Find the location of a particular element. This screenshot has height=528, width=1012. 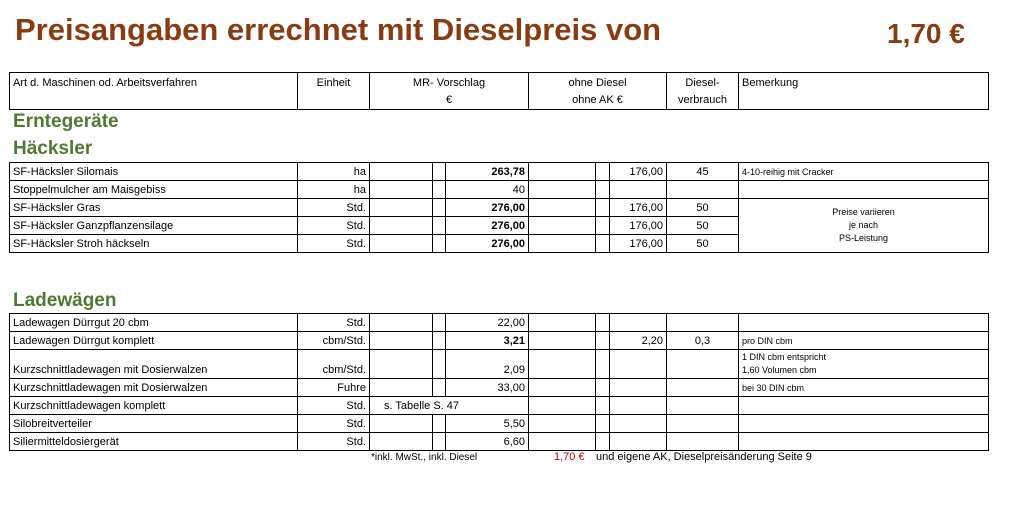

header-mr-vorschlag: MR- Vorschlag € is located at coordinates (449, 91).